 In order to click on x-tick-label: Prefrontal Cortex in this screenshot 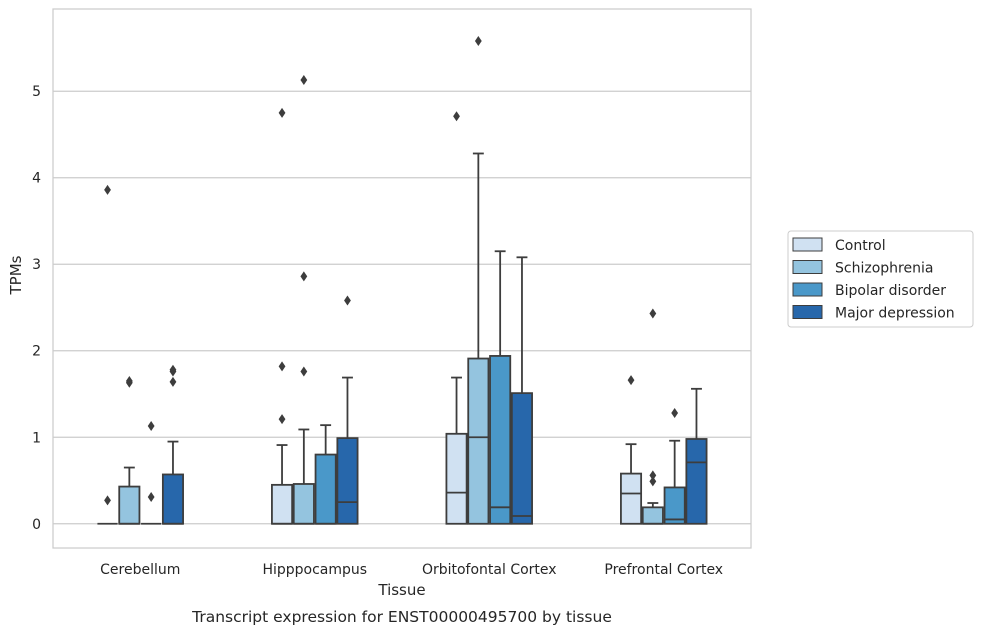, I will do `click(663, 570)`.